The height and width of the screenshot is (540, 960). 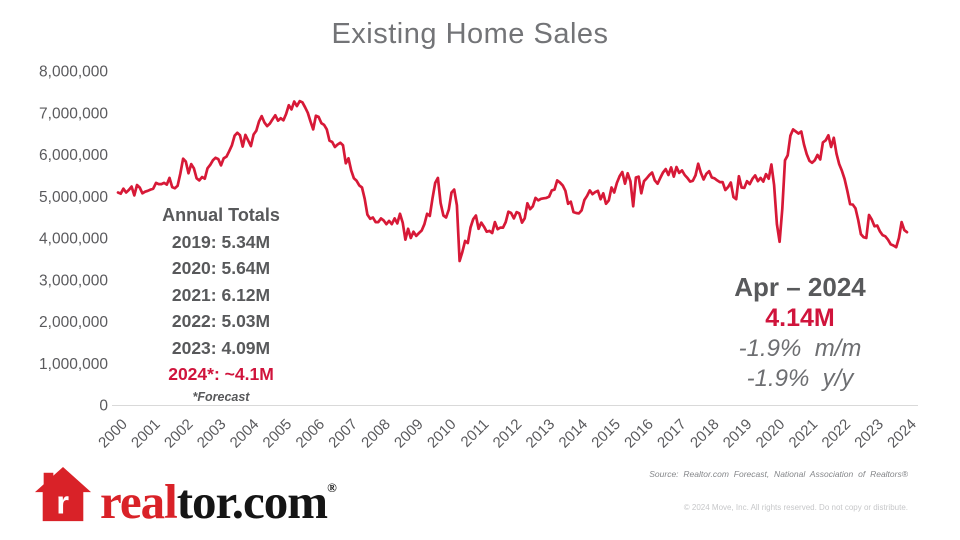 What do you see at coordinates (705, 434) in the screenshot?
I see `x-axis-tick-label: 2018` at bounding box center [705, 434].